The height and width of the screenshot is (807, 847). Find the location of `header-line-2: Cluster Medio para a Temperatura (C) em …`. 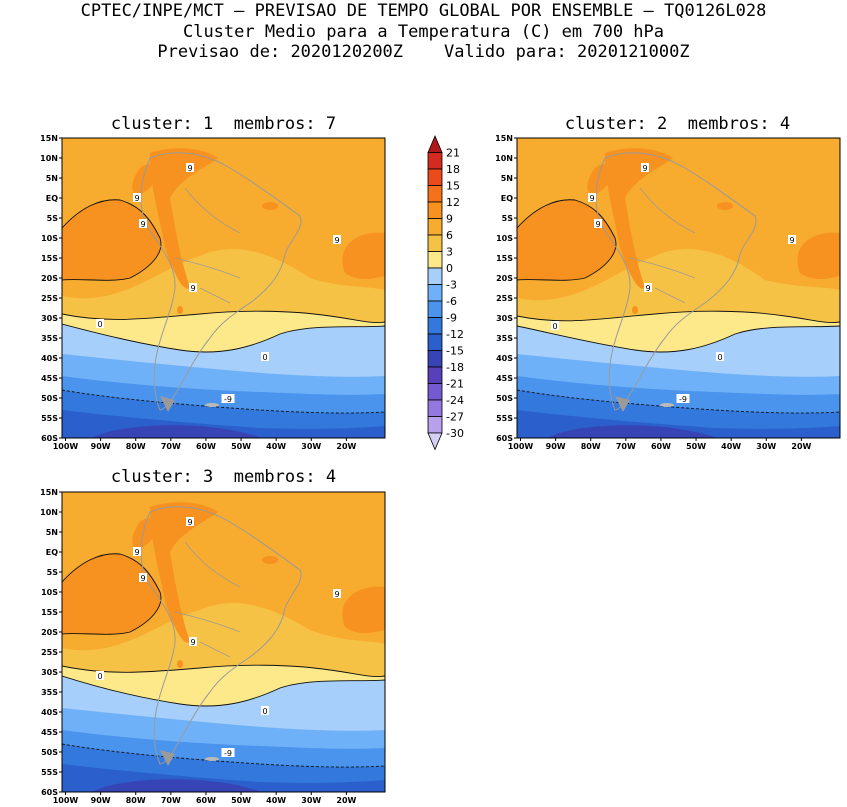

header-line-2: Cluster Medio para a Temperatura (C) em … is located at coordinates (423, 32).